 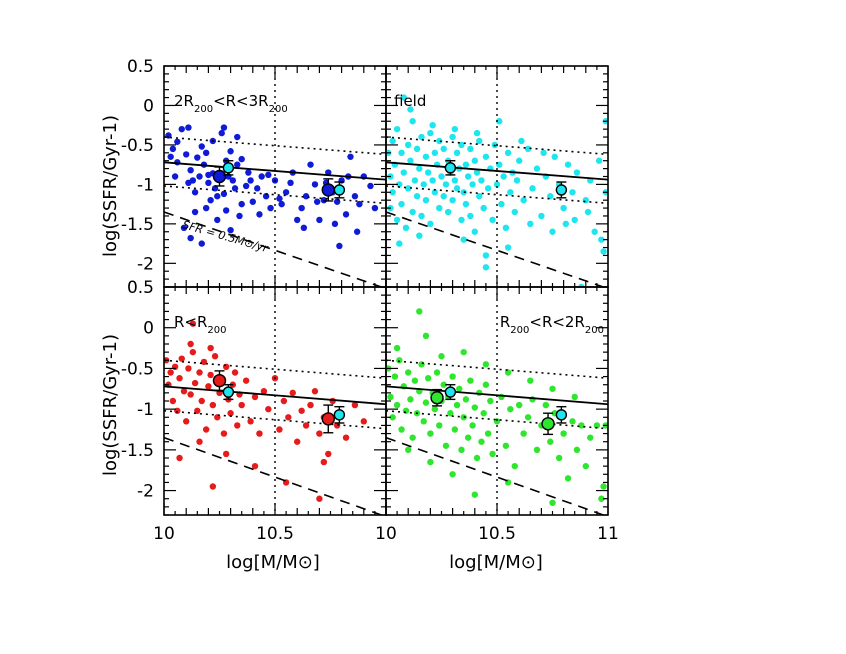 I want to click on scatter-lower-line, so click(x=275, y=419).